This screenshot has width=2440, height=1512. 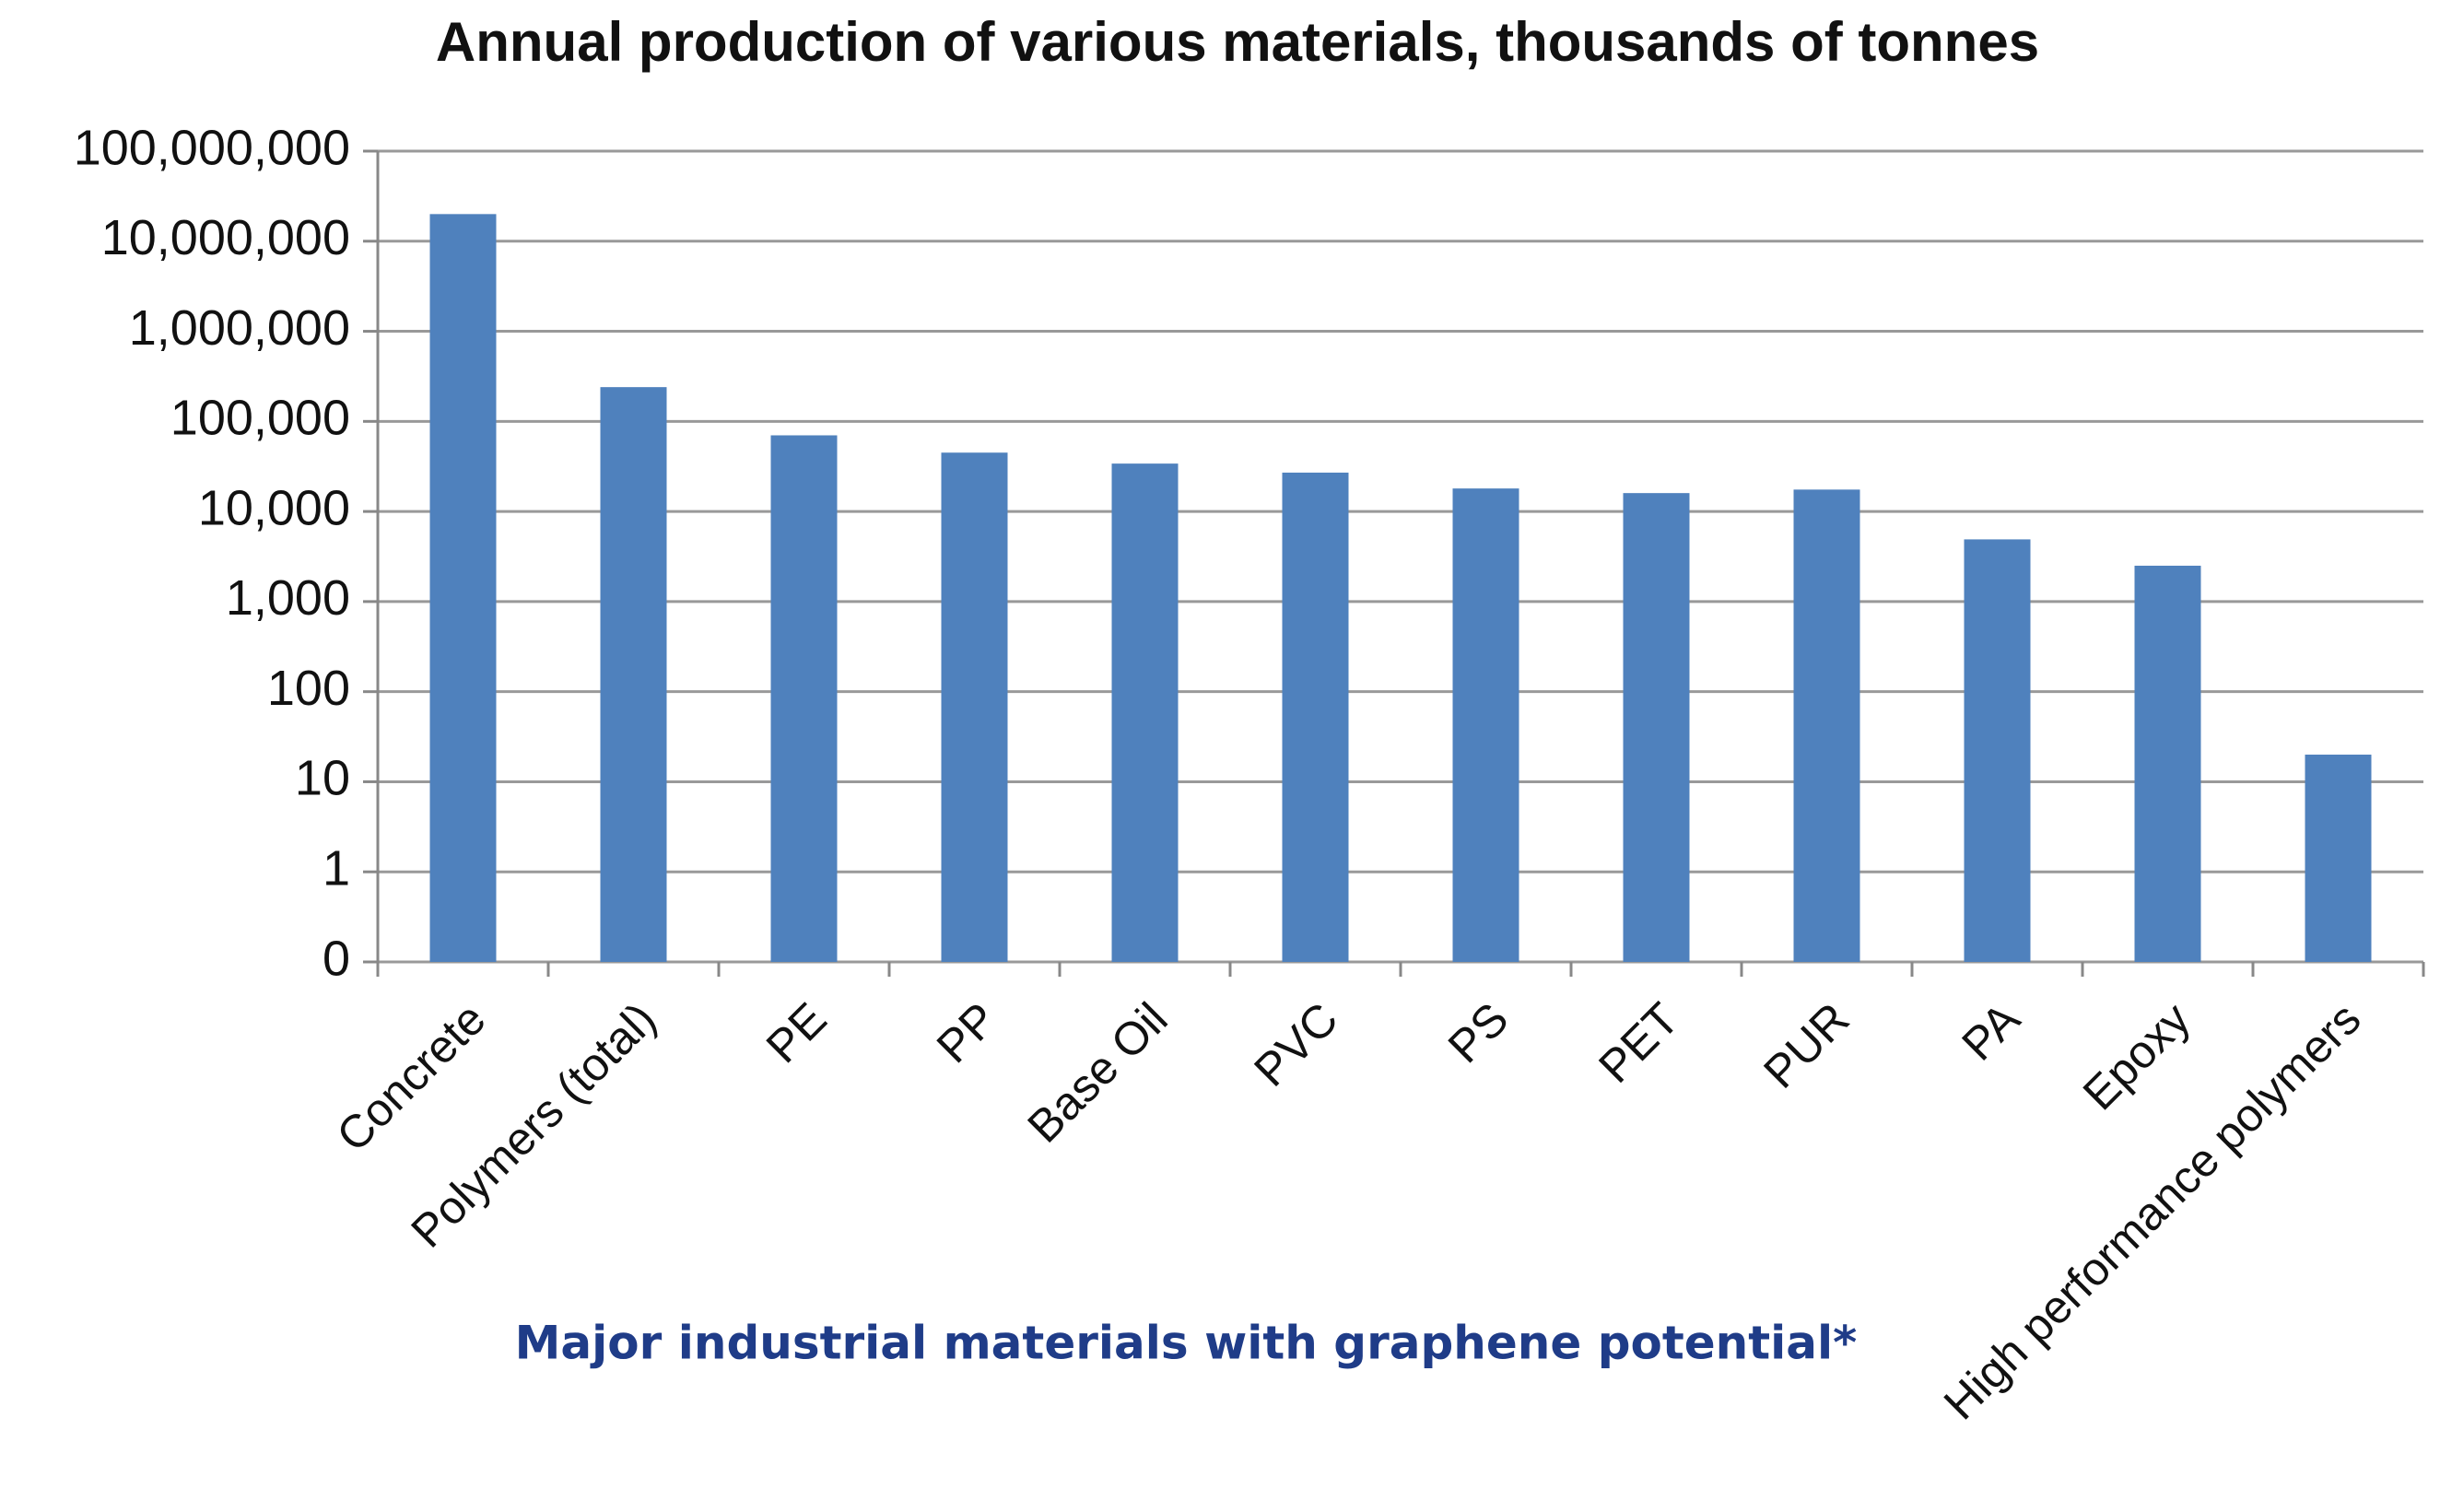 I want to click on x-tick-label: Concrete, so click(x=411, y=1077).